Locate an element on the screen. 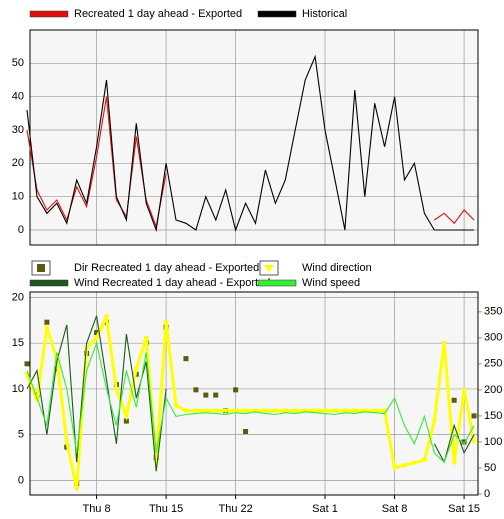  x-tick-label: Sat 8 is located at coordinates (395, 509).